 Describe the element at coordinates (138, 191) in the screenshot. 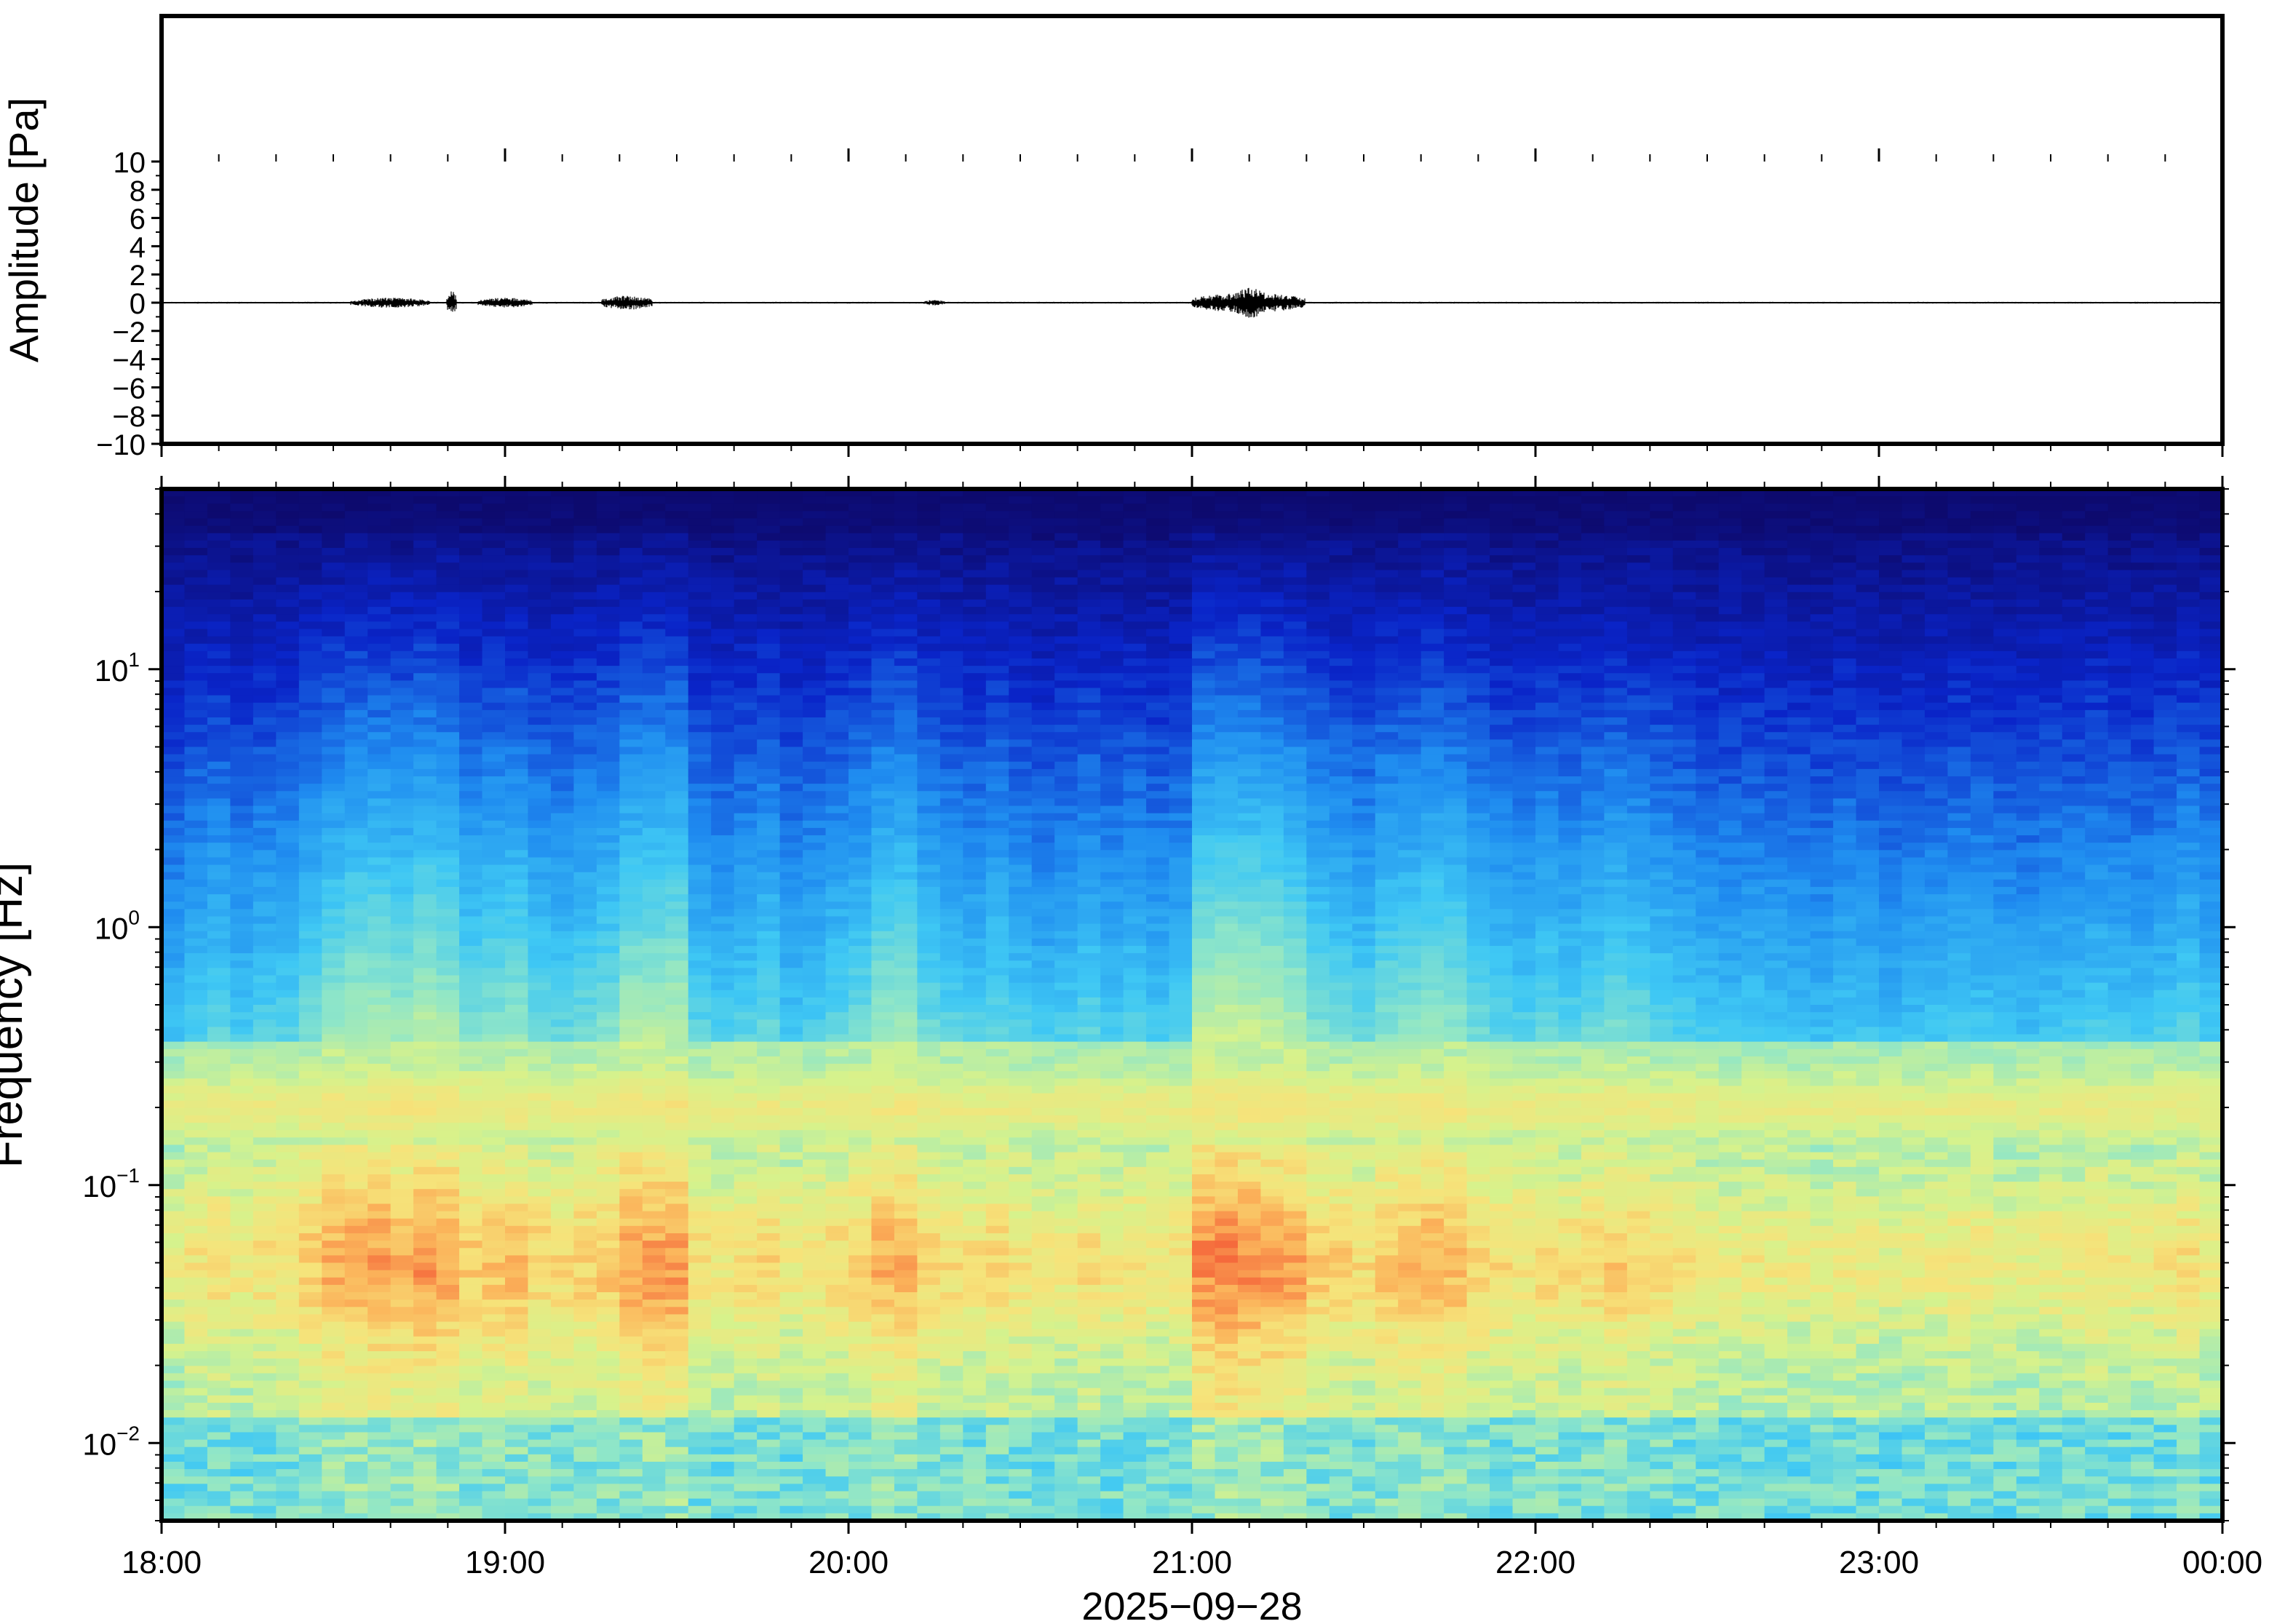

I see `amplitude-y-tick-label: 8` at that location.